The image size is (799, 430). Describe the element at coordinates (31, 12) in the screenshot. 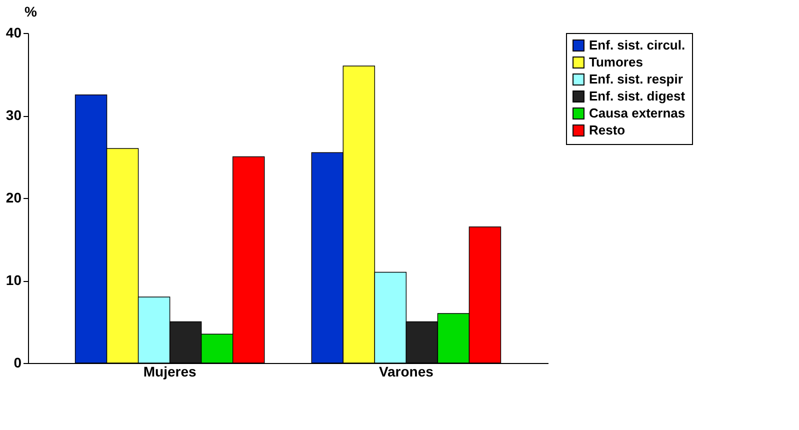

I see `y-axis-title: %` at that location.